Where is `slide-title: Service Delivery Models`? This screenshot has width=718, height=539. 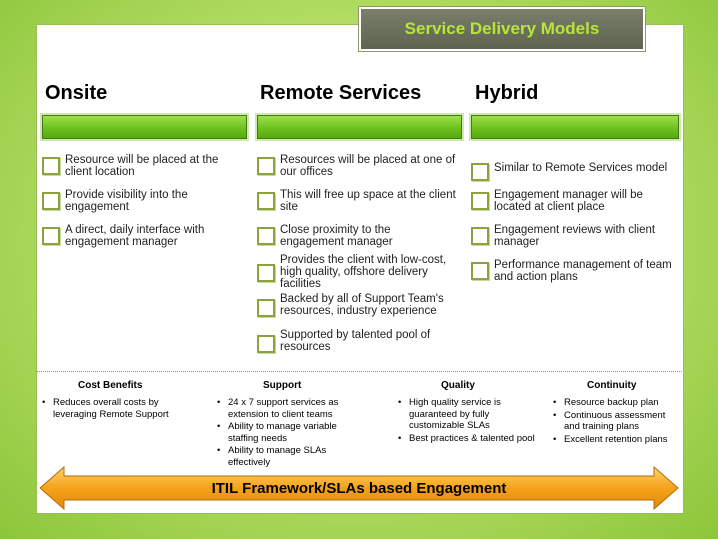
slide-title: Service Delivery Models is located at coordinates (502, 29).